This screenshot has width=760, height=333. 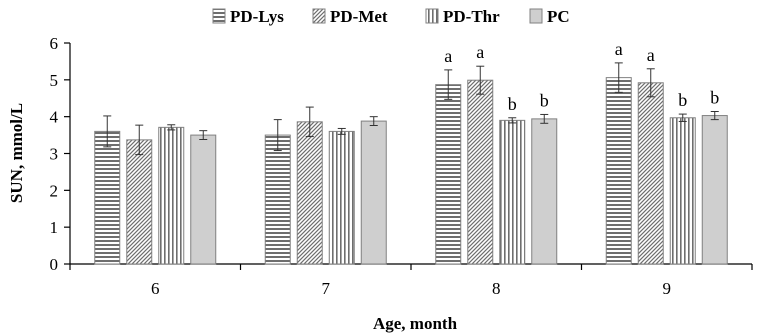 I want to click on y-tick-label: 0, so click(x=54, y=264).